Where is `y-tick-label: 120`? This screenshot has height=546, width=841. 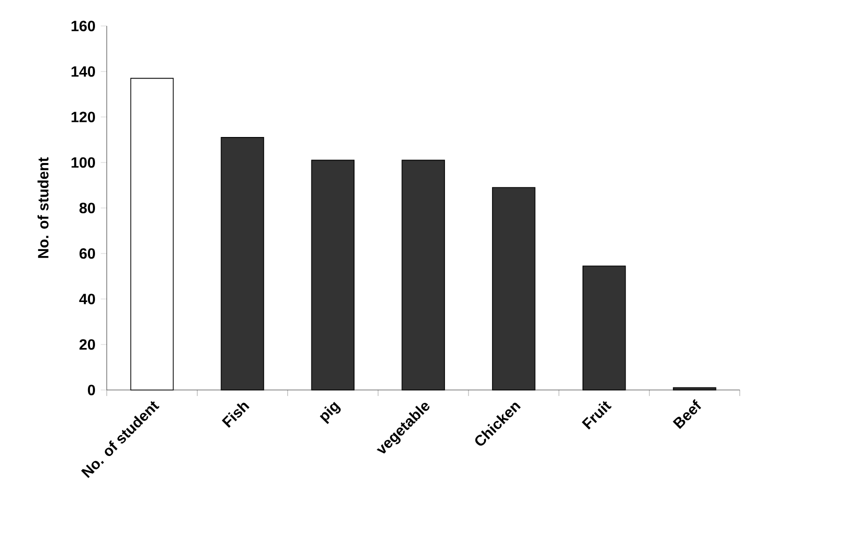
y-tick-label: 120 is located at coordinates (83, 117).